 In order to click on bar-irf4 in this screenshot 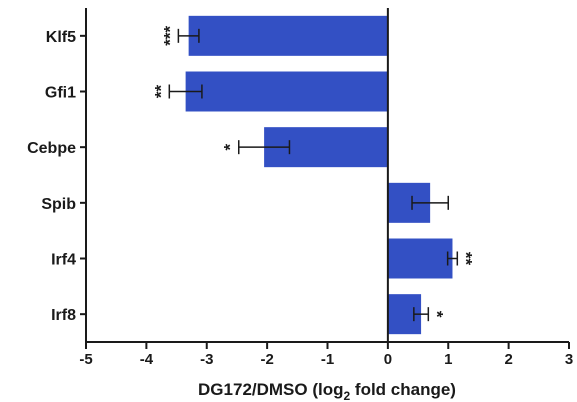, I will do `click(420, 258)`.